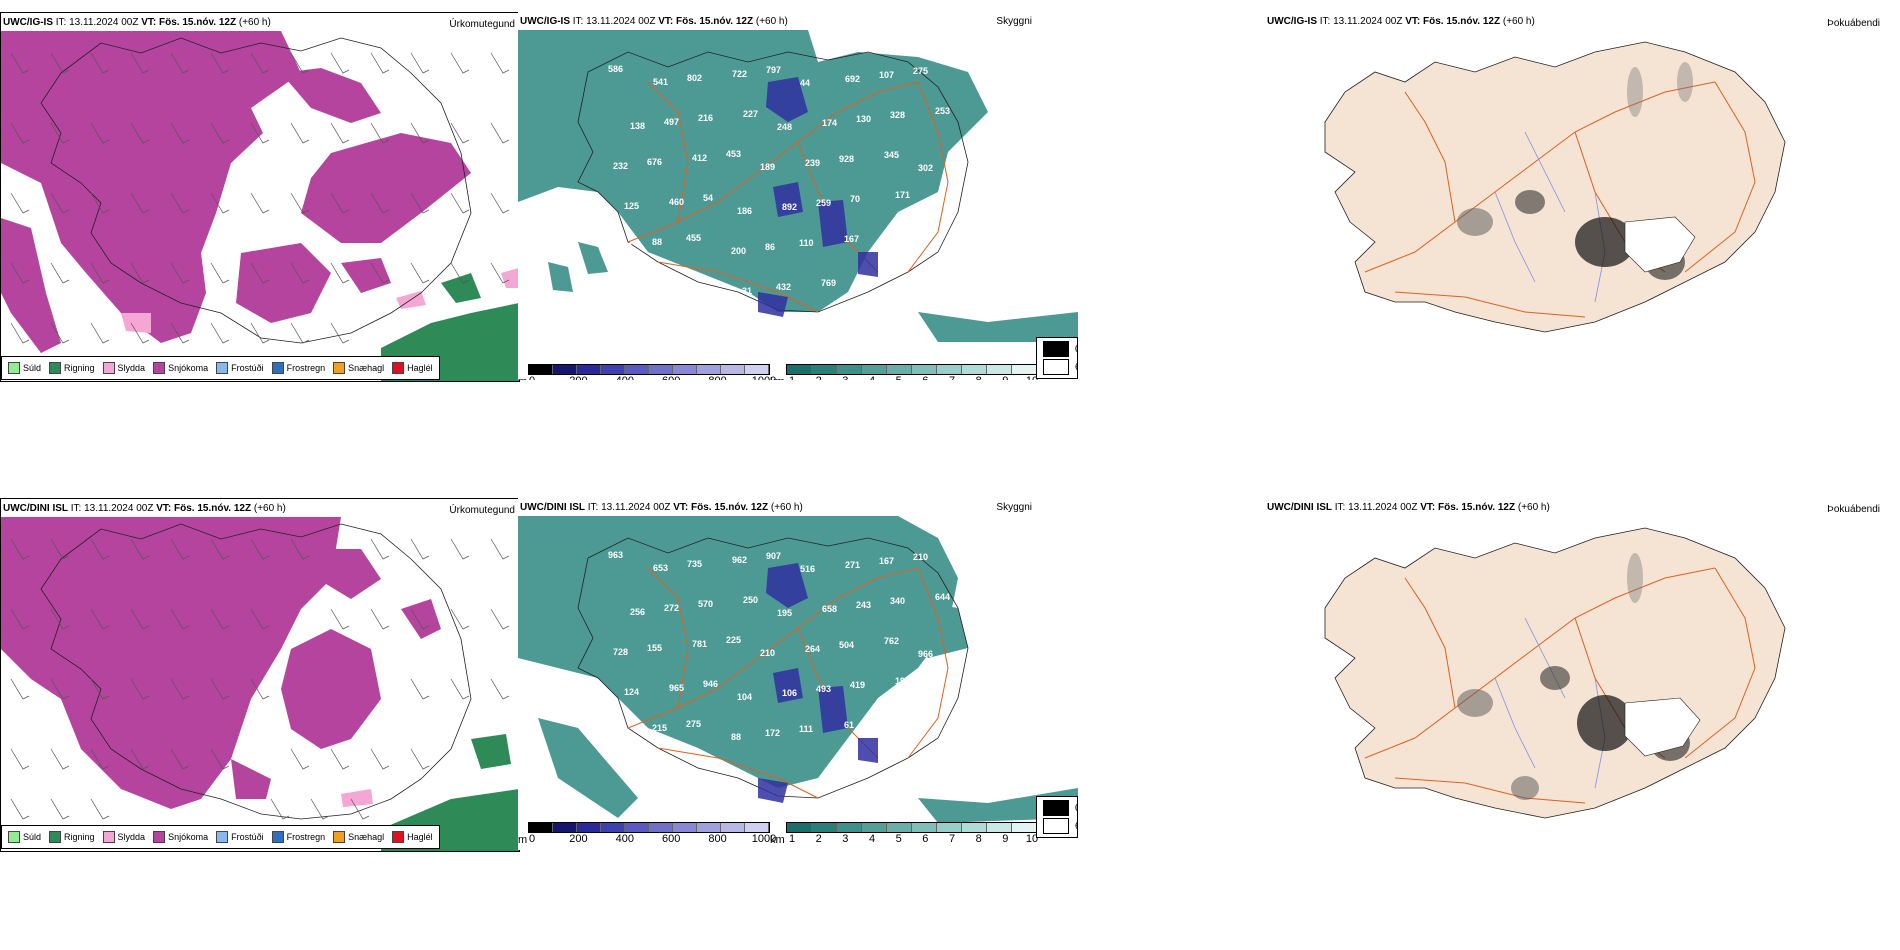  I want to click on colorbar-tick-label: 1, so click(792, 839).